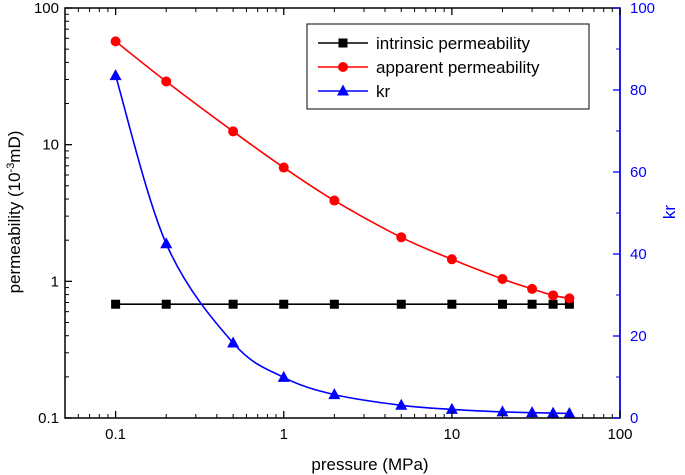  I want to click on x-tick-label: 1, so click(284, 434).